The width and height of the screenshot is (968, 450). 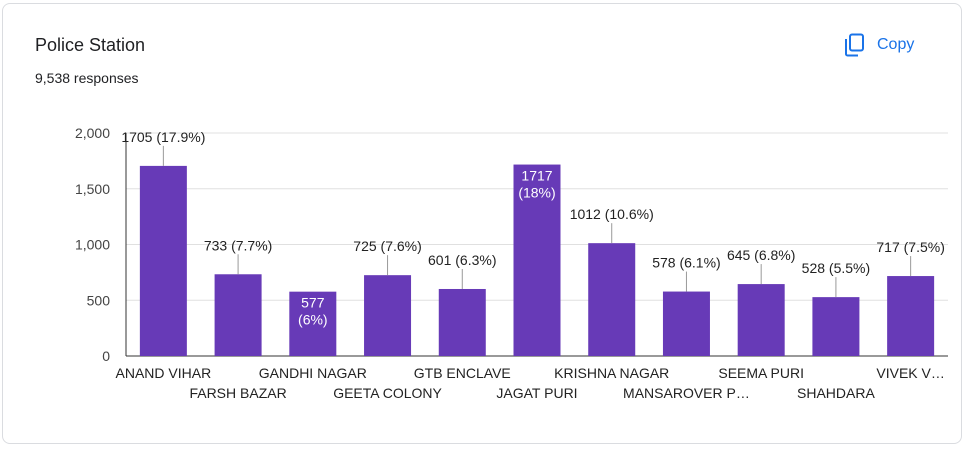 I want to click on x-tick-label: GTB ENCLAVE, so click(x=462, y=373).